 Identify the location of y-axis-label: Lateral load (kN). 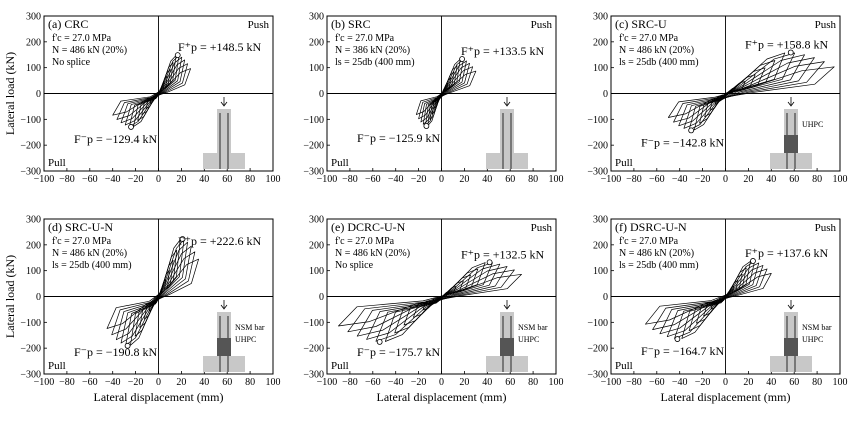
(10, 93).